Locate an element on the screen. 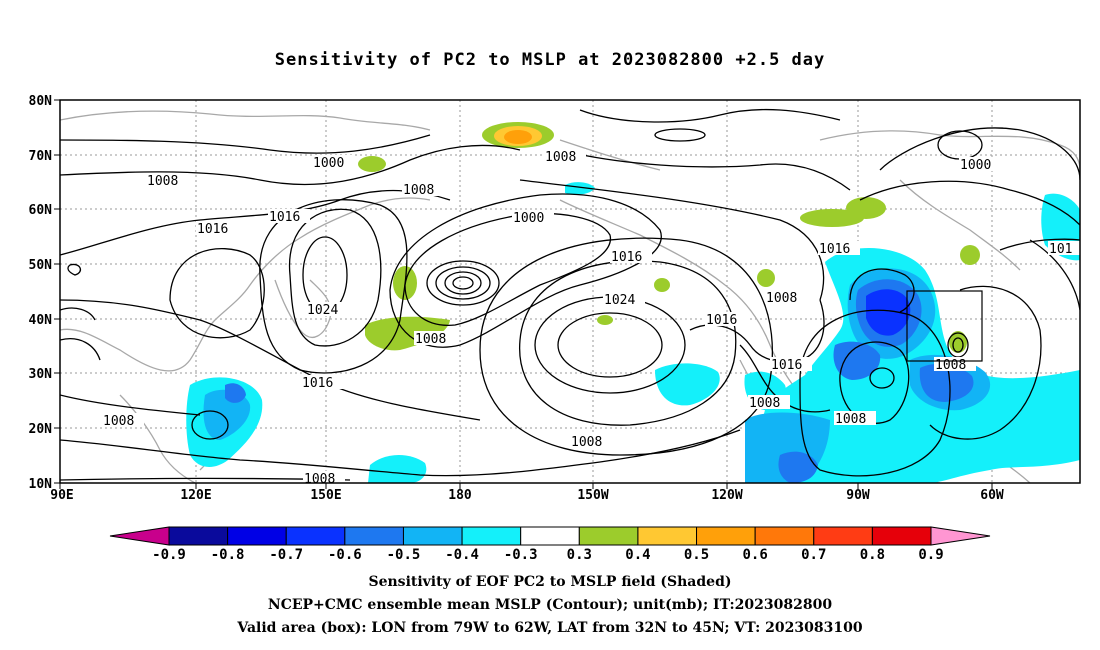  lon-tick-label: 60W is located at coordinates (992, 495).